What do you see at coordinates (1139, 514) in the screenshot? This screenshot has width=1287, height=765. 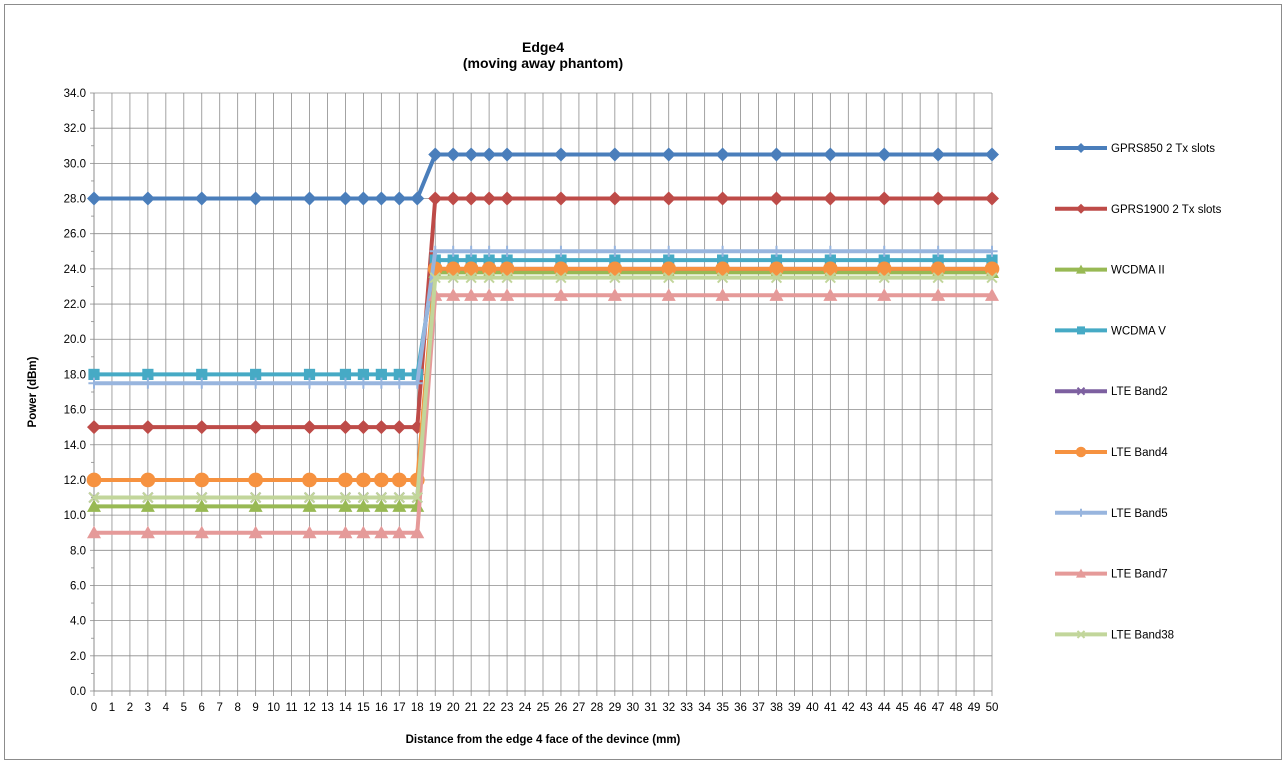 I see `legend-label: LTE Band5` at bounding box center [1139, 514].